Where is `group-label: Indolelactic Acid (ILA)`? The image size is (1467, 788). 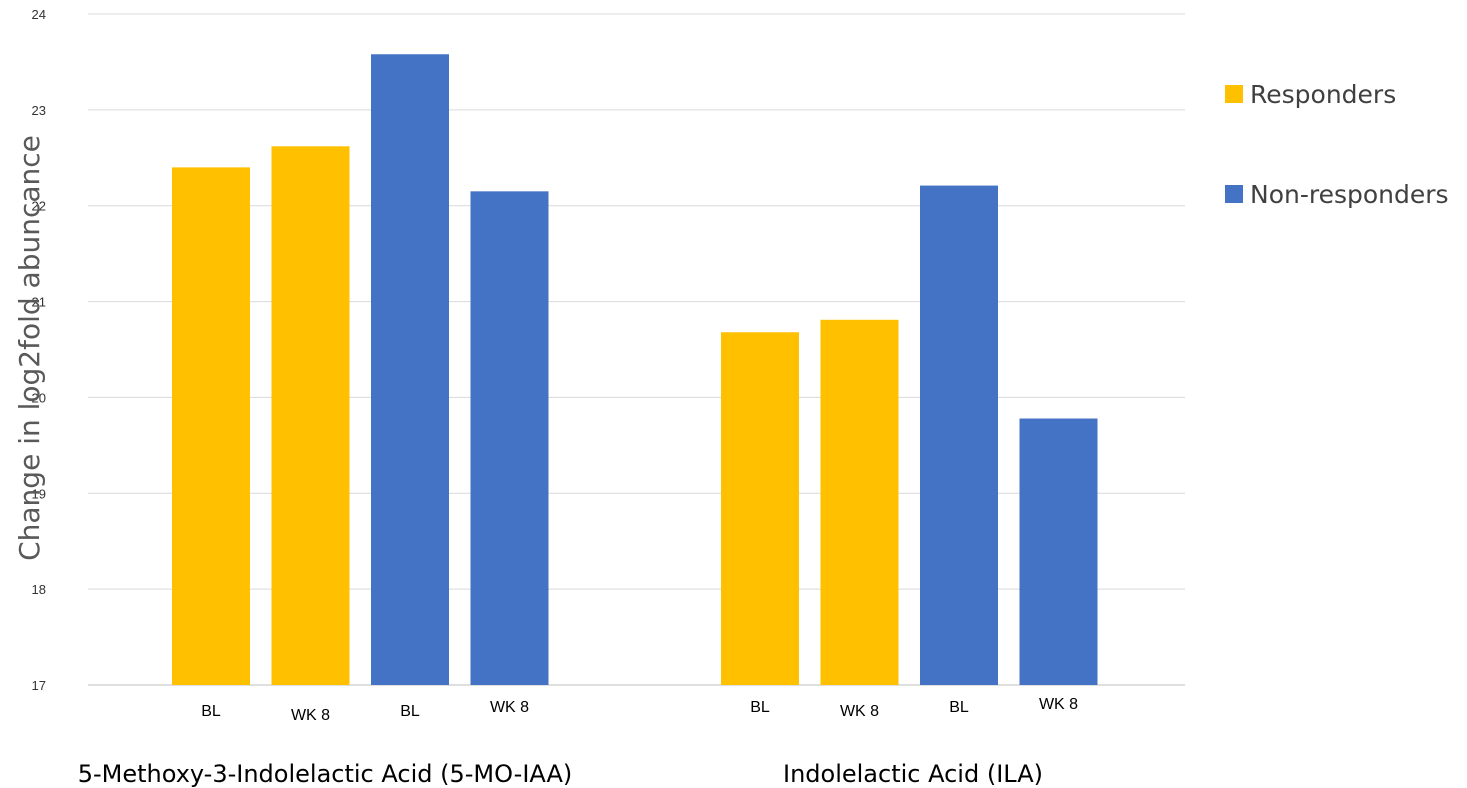 group-label: Indolelactic Acid (ILA) is located at coordinates (913, 774).